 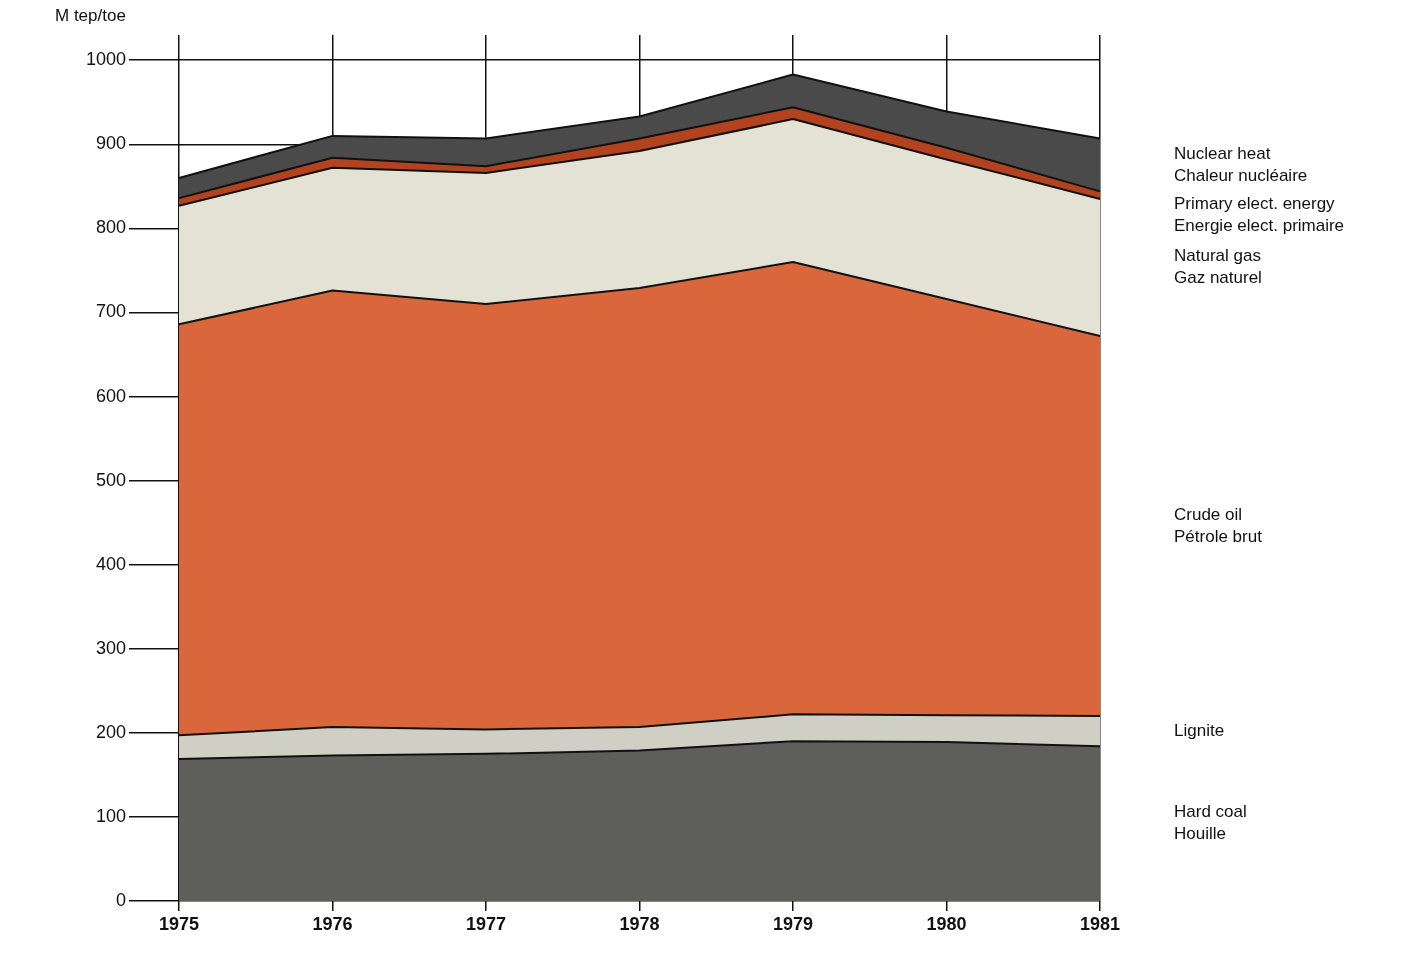 I want to click on y-tick-label: 0, so click(x=120, y=899).